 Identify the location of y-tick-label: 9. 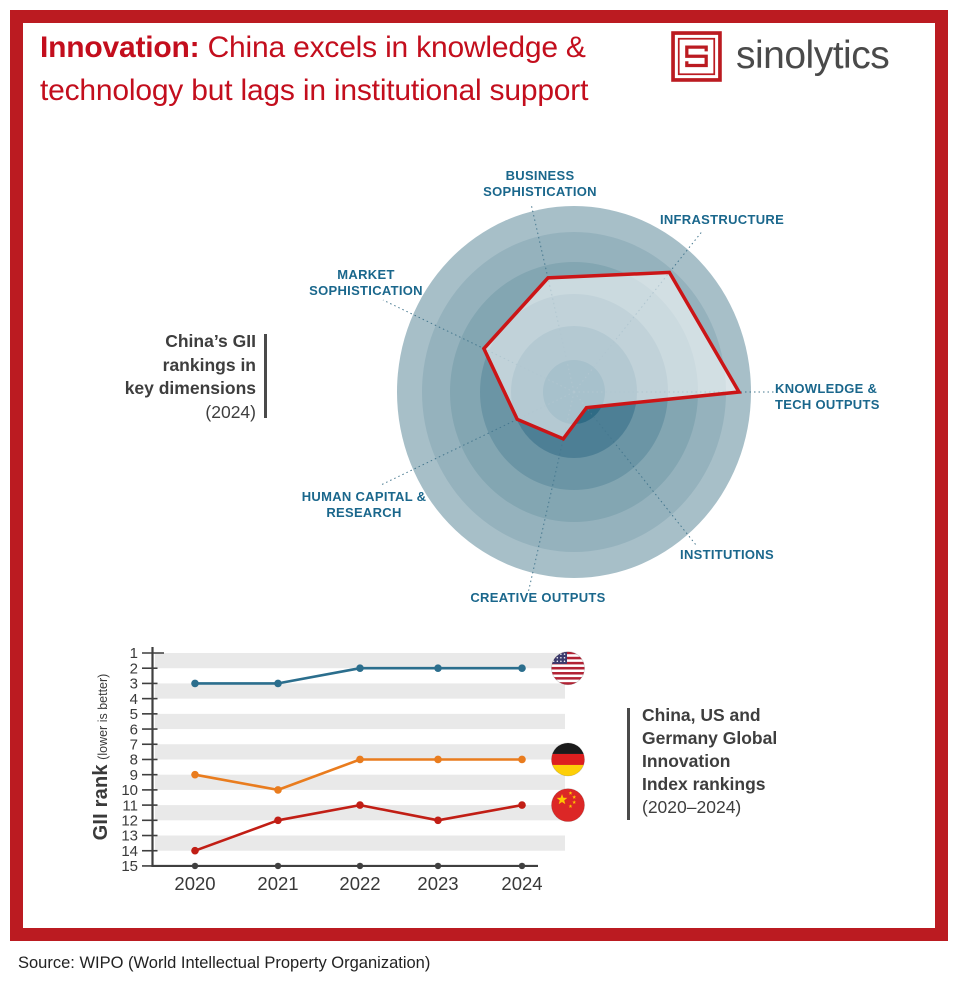
(134, 775).